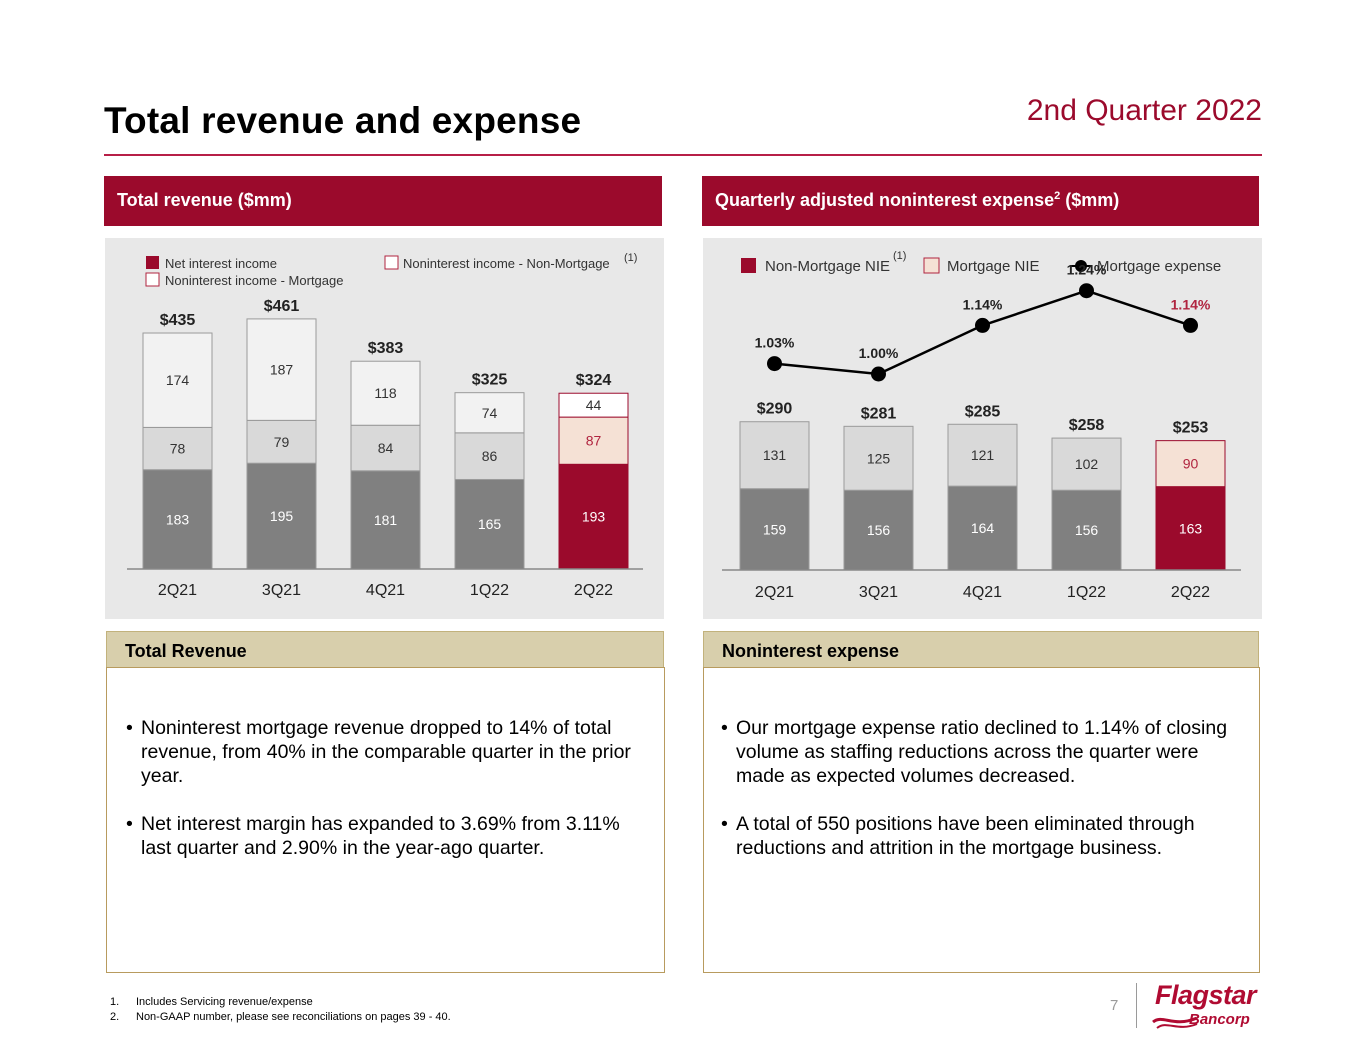  I want to click on bar-value-label: 90, so click(1191, 464).